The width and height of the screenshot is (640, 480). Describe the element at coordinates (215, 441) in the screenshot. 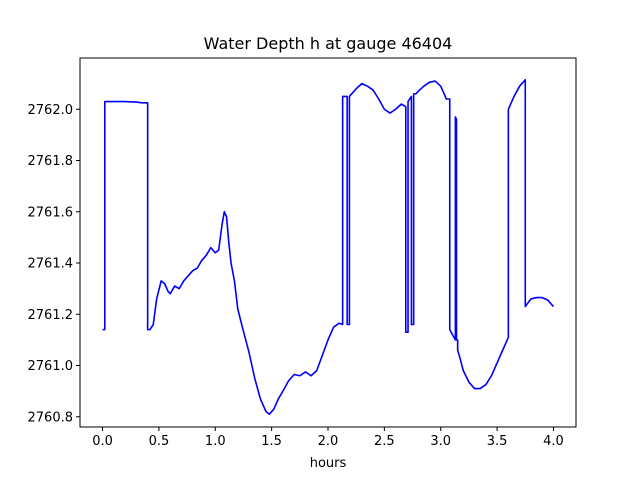

I see `x-tick-label: 1.0` at that location.